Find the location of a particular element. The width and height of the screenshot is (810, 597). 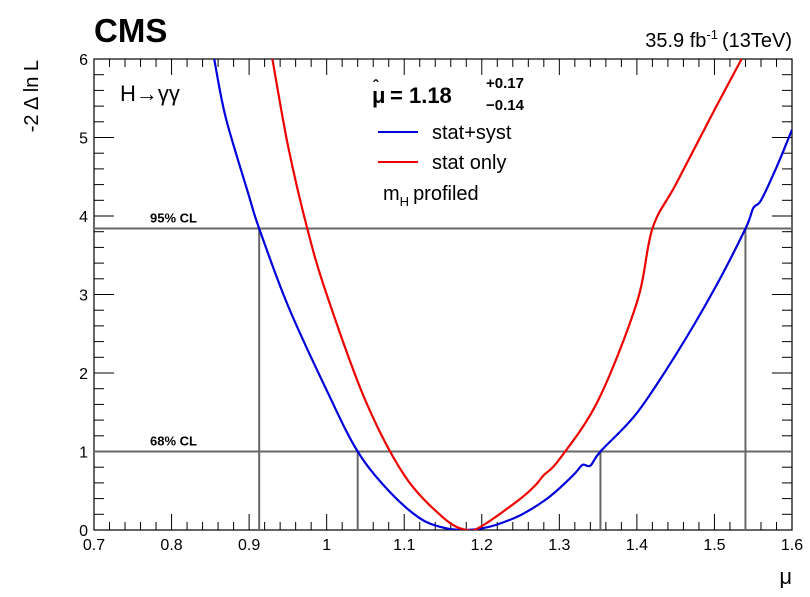

x-tick-label: 1.2 is located at coordinates (482, 545).